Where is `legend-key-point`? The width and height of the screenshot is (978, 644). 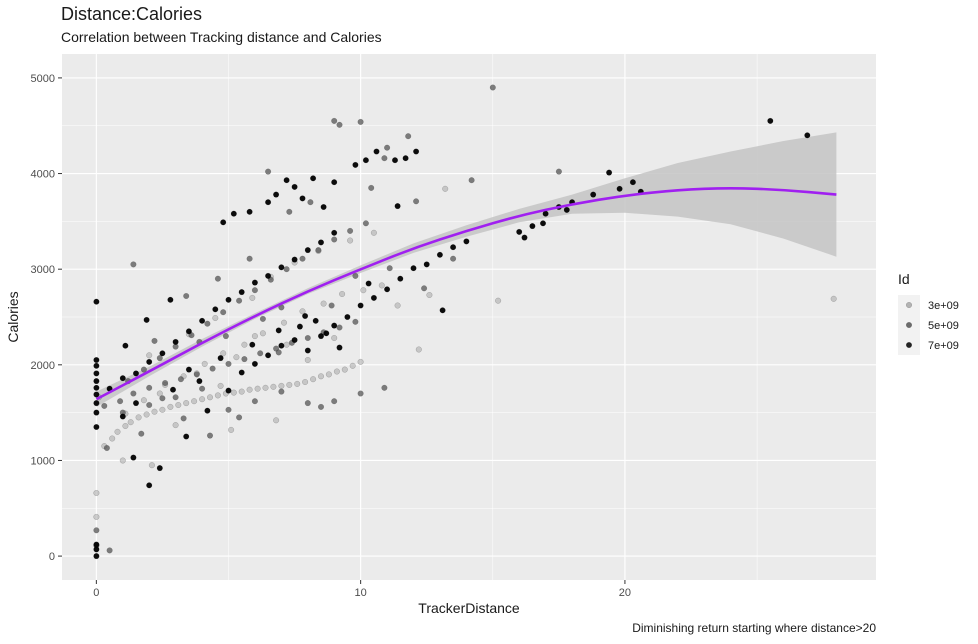 legend-key-point is located at coordinates (909, 305).